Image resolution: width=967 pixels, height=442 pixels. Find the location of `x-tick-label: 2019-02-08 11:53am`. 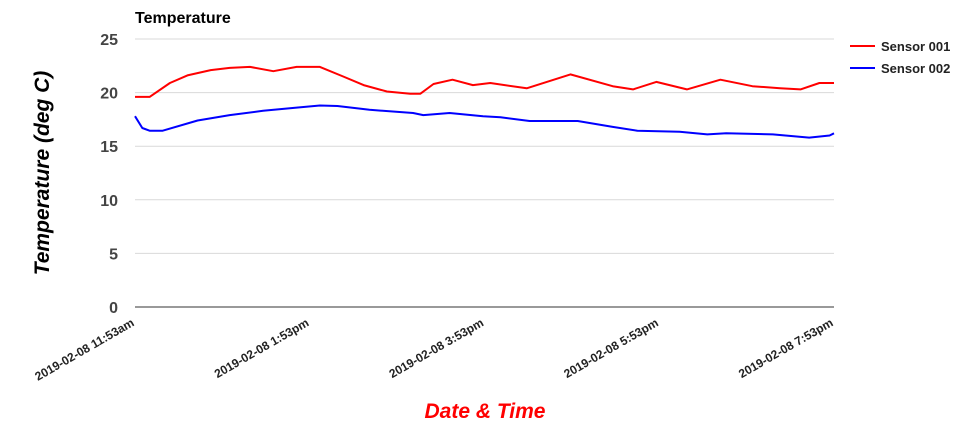

x-tick-label: 2019-02-08 11:53am is located at coordinates (84, 349).